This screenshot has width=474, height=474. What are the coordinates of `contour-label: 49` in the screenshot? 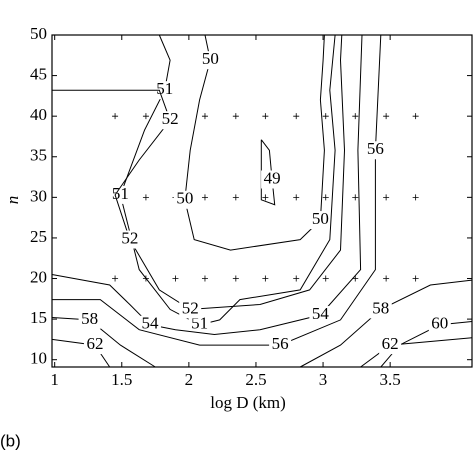 It's located at (272, 177).